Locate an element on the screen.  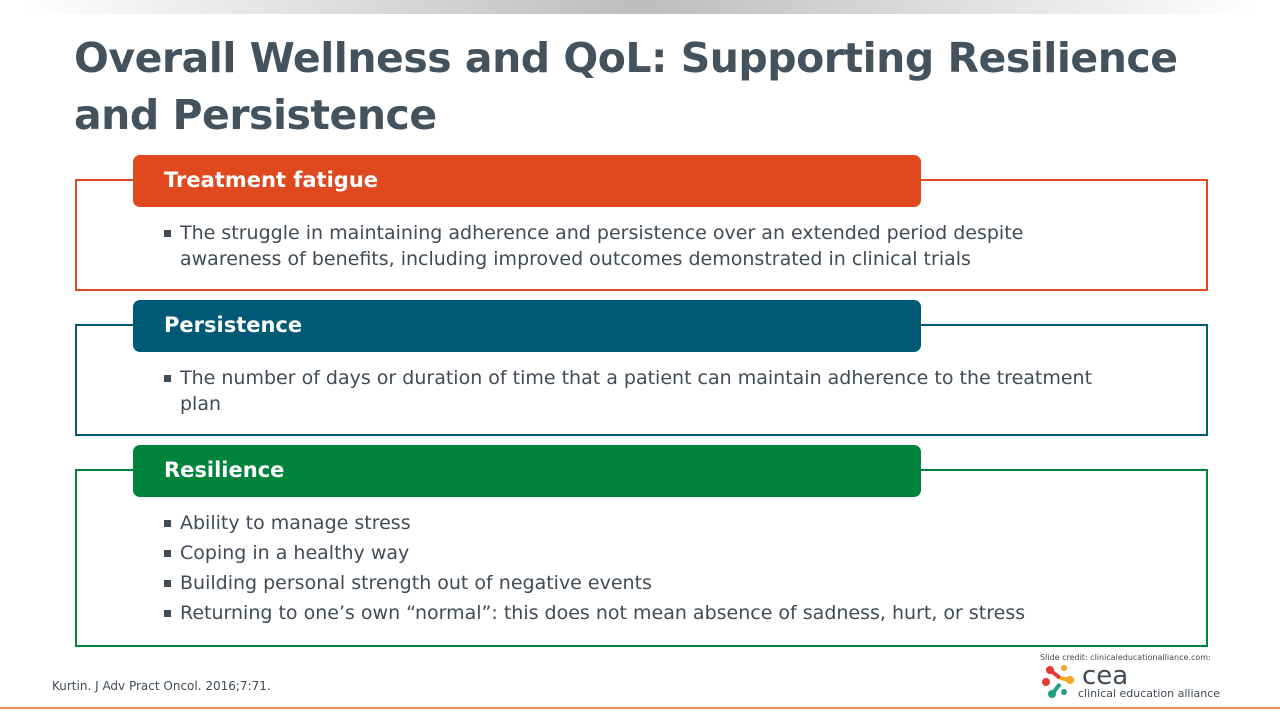
bullet-item: Coping in a healthy way is located at coordinates (664, 553).